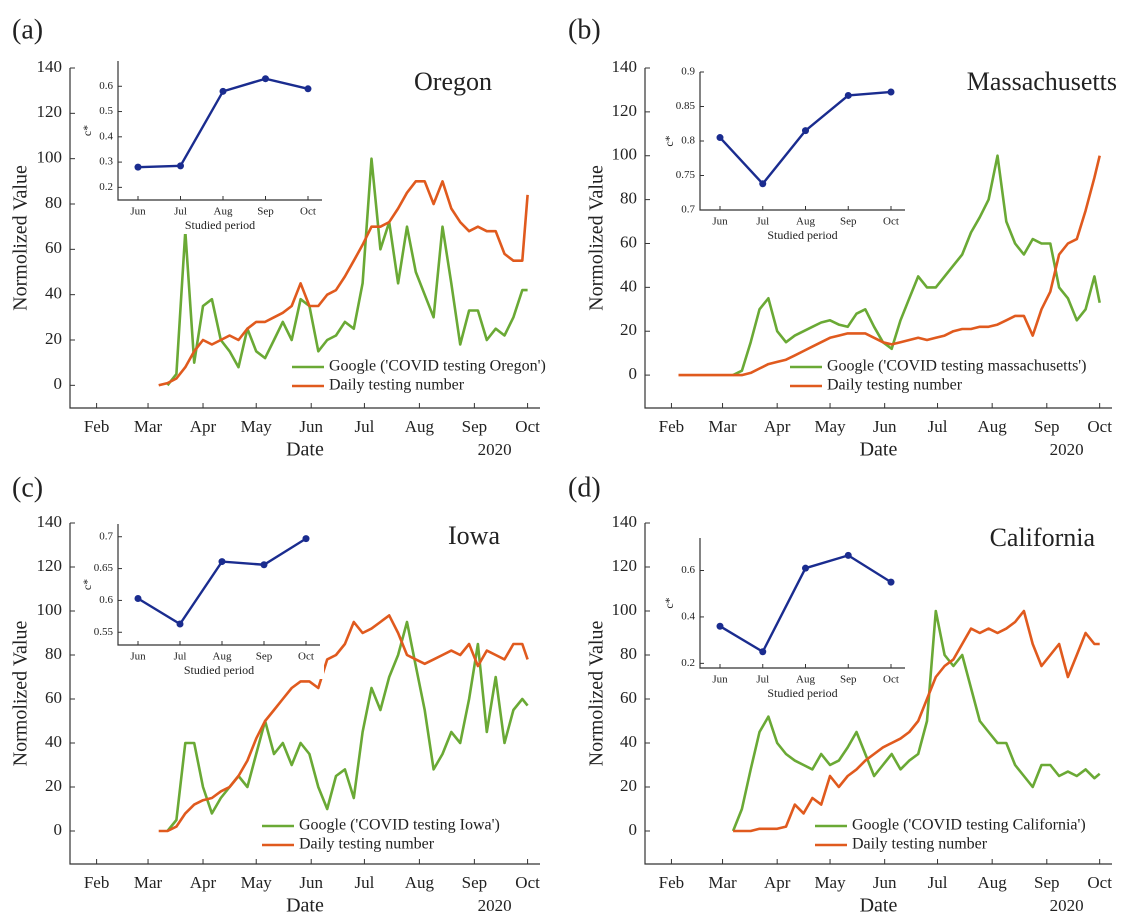  I want to click on inset-y-tick-label: 0.75, so click(686, 175).